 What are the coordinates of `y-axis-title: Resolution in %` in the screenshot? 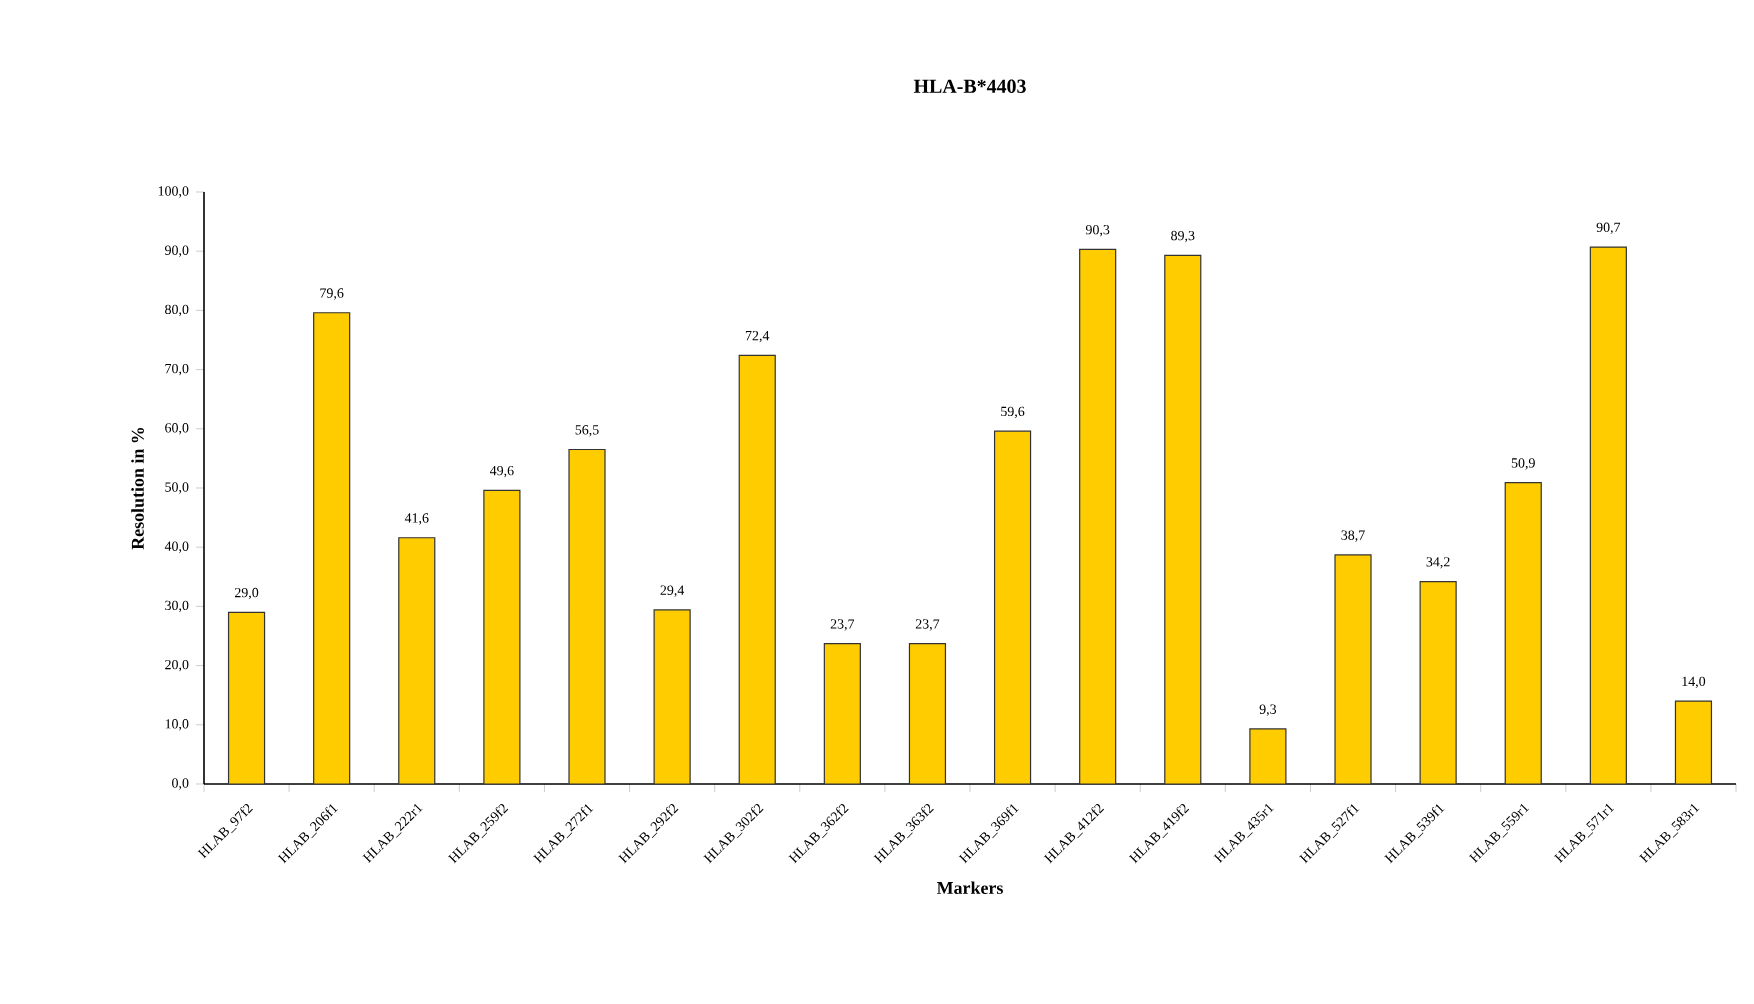 It's located at (137, 488).